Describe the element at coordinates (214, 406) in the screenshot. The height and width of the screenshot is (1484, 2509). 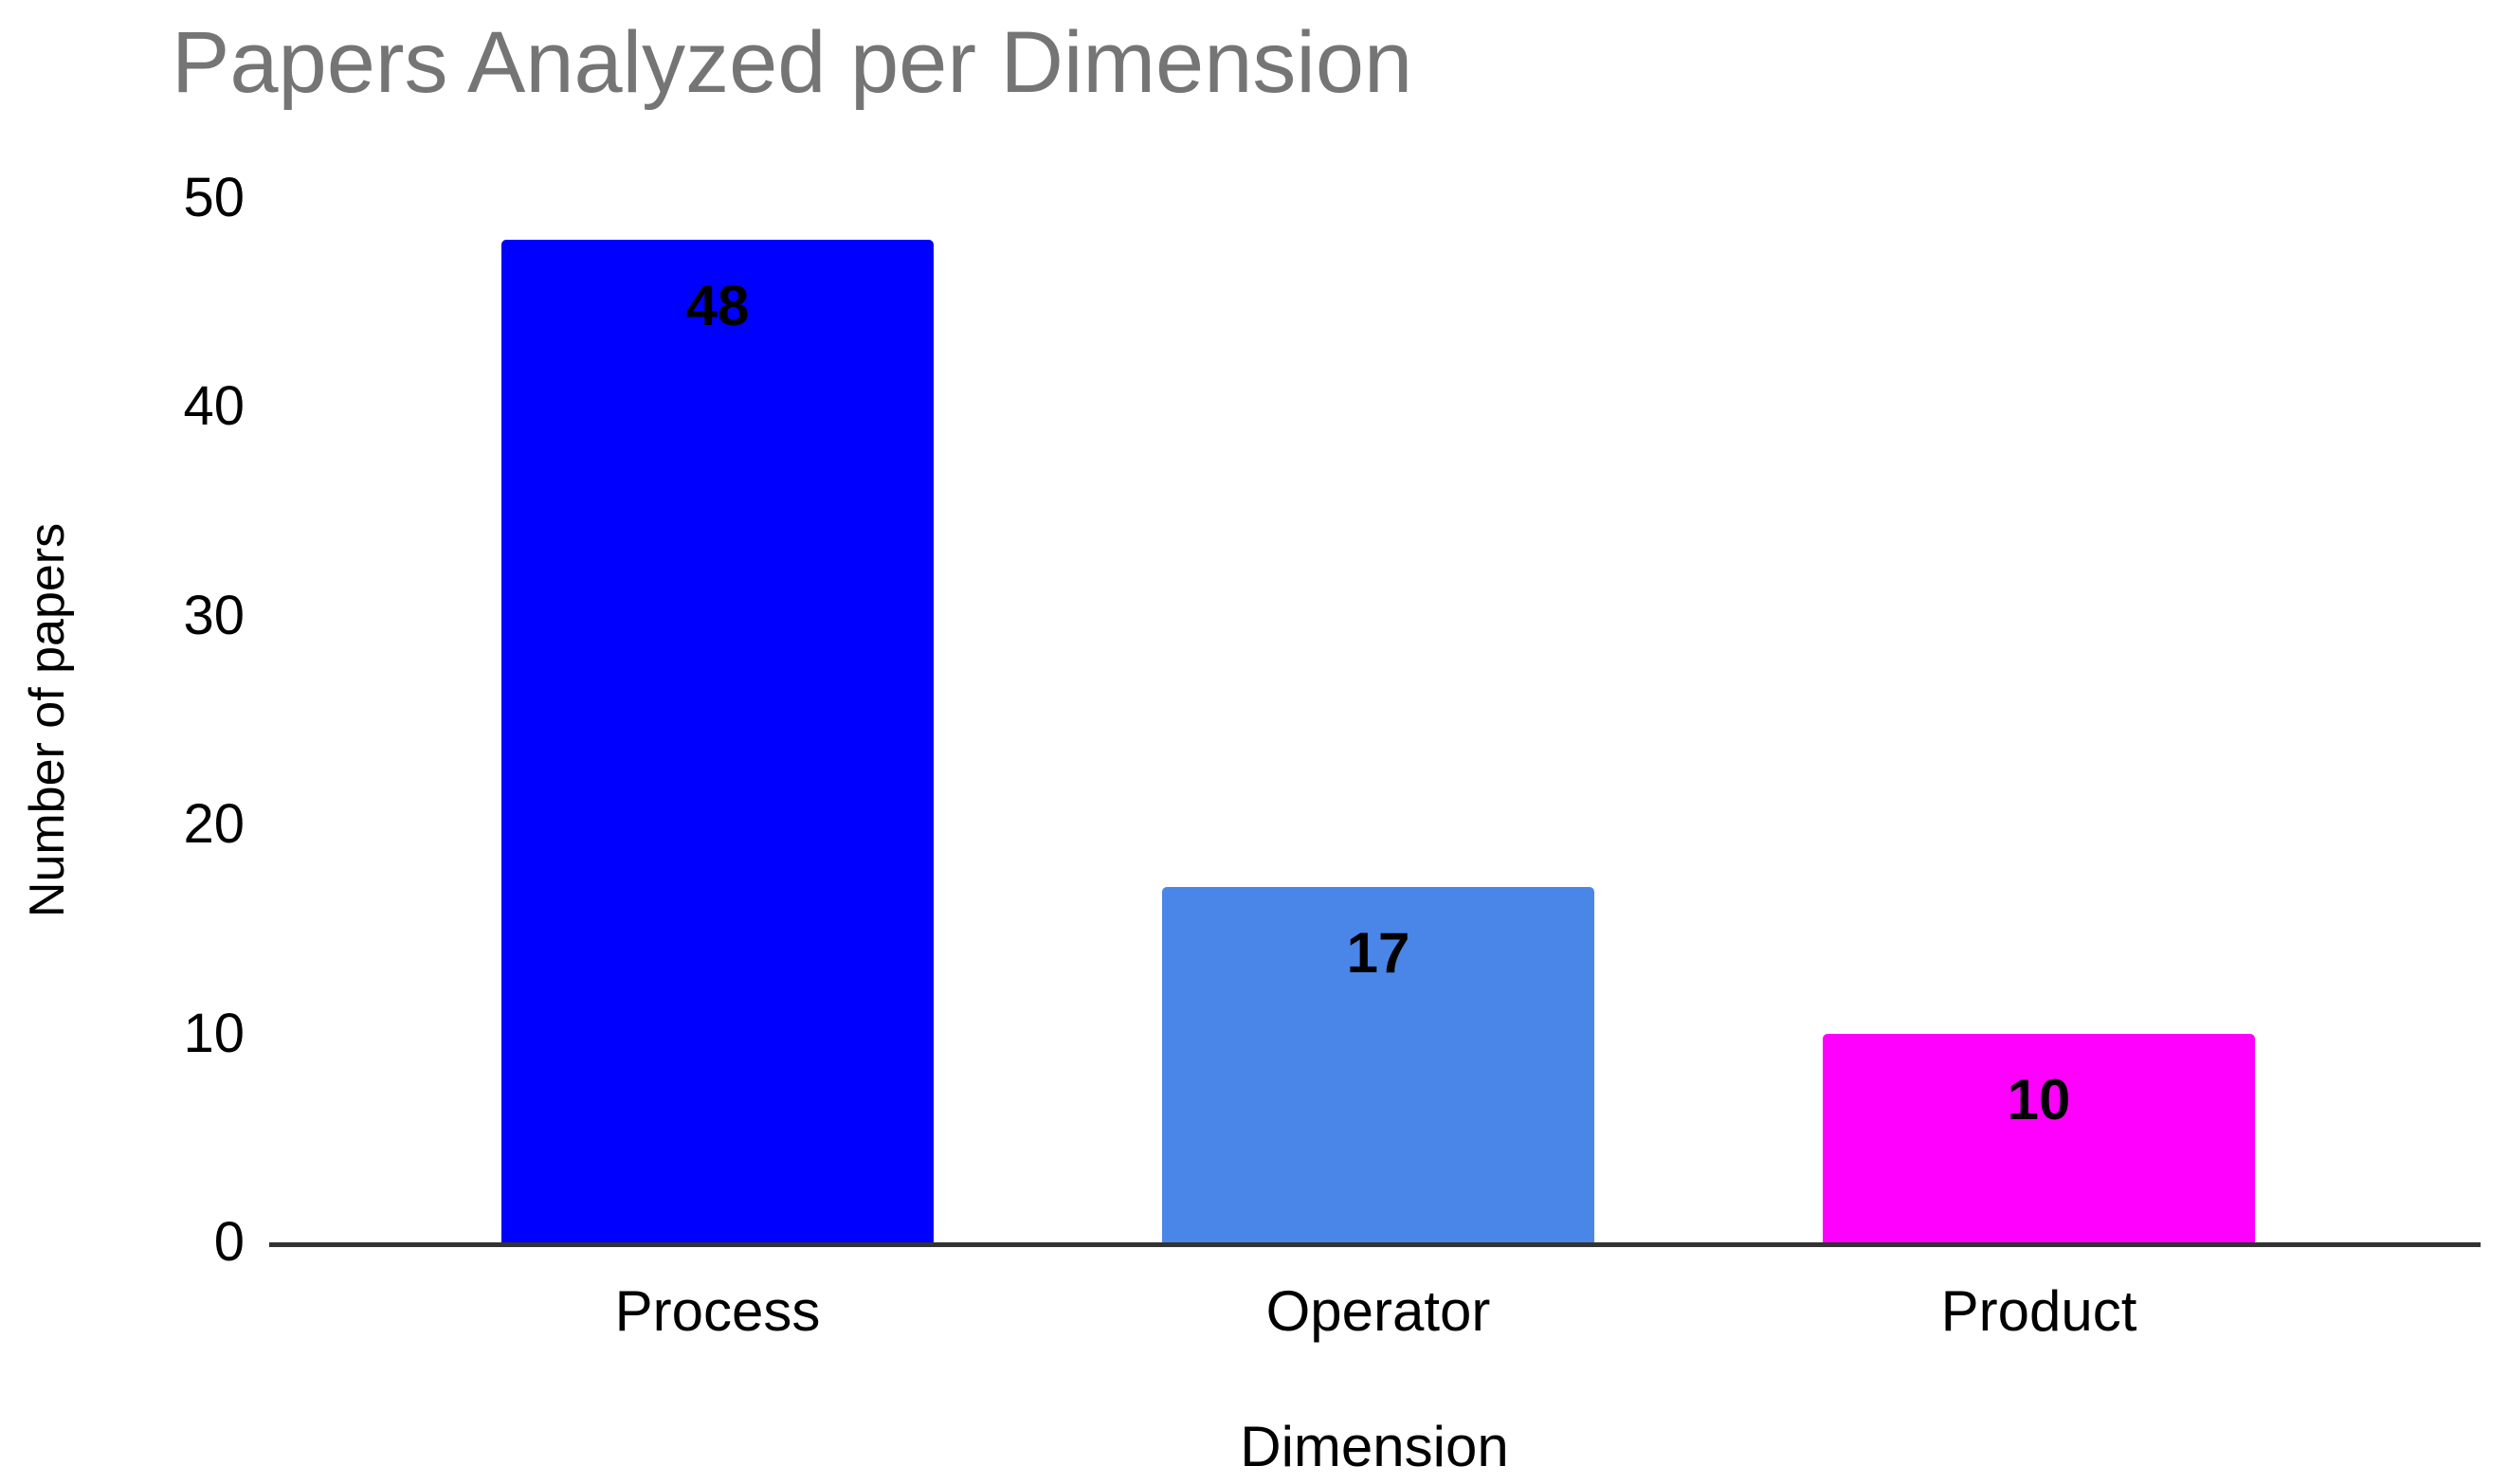
I see `y-axis-tick-label: 40` at that location.